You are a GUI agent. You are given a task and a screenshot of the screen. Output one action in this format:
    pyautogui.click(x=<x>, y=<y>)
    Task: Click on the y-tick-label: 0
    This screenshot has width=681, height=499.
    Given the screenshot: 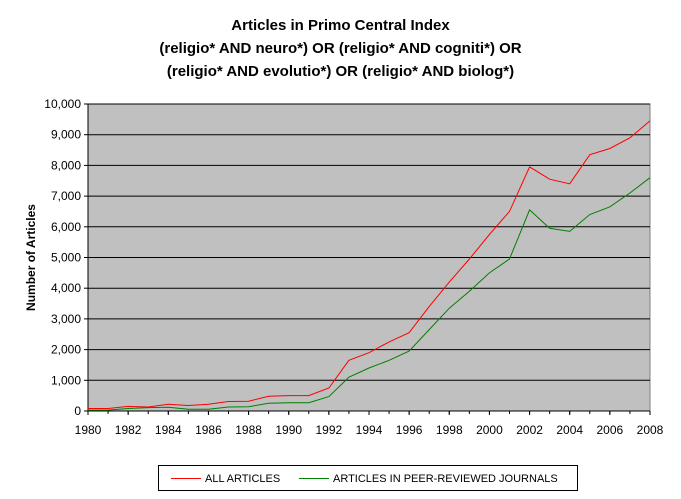 What is the action you would take?
    pyautogui.click(x=77, y=411)
    